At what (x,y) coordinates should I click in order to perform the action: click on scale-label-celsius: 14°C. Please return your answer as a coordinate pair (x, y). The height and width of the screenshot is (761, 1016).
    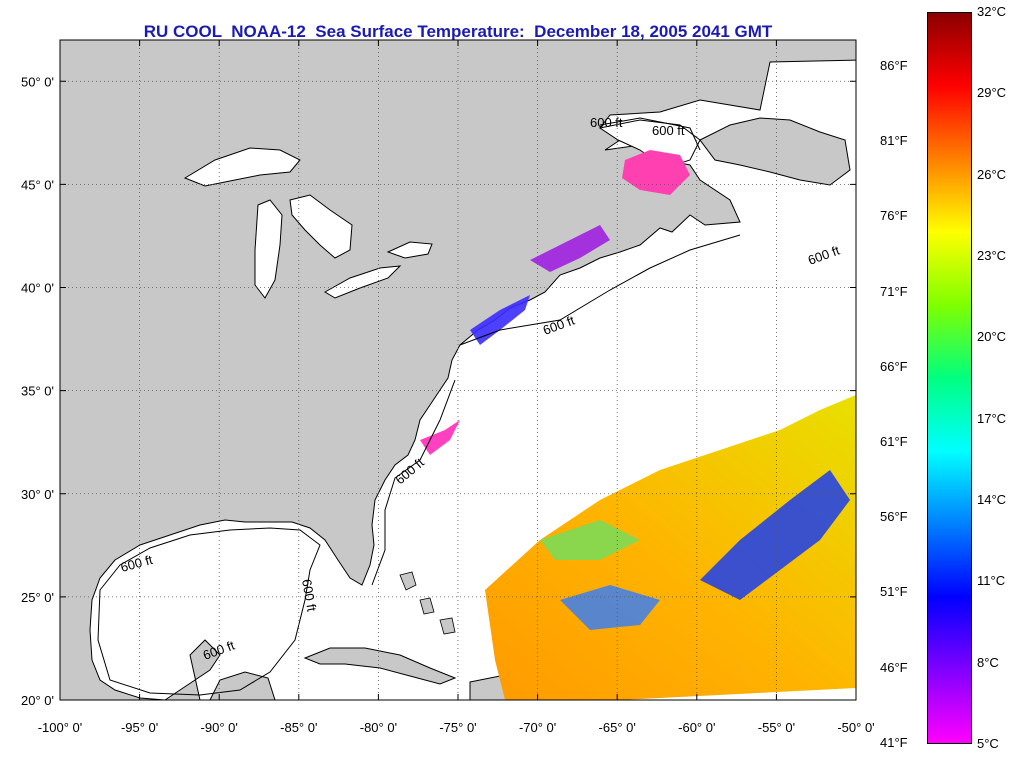
    Looking at the image, I should click on (992, 499).